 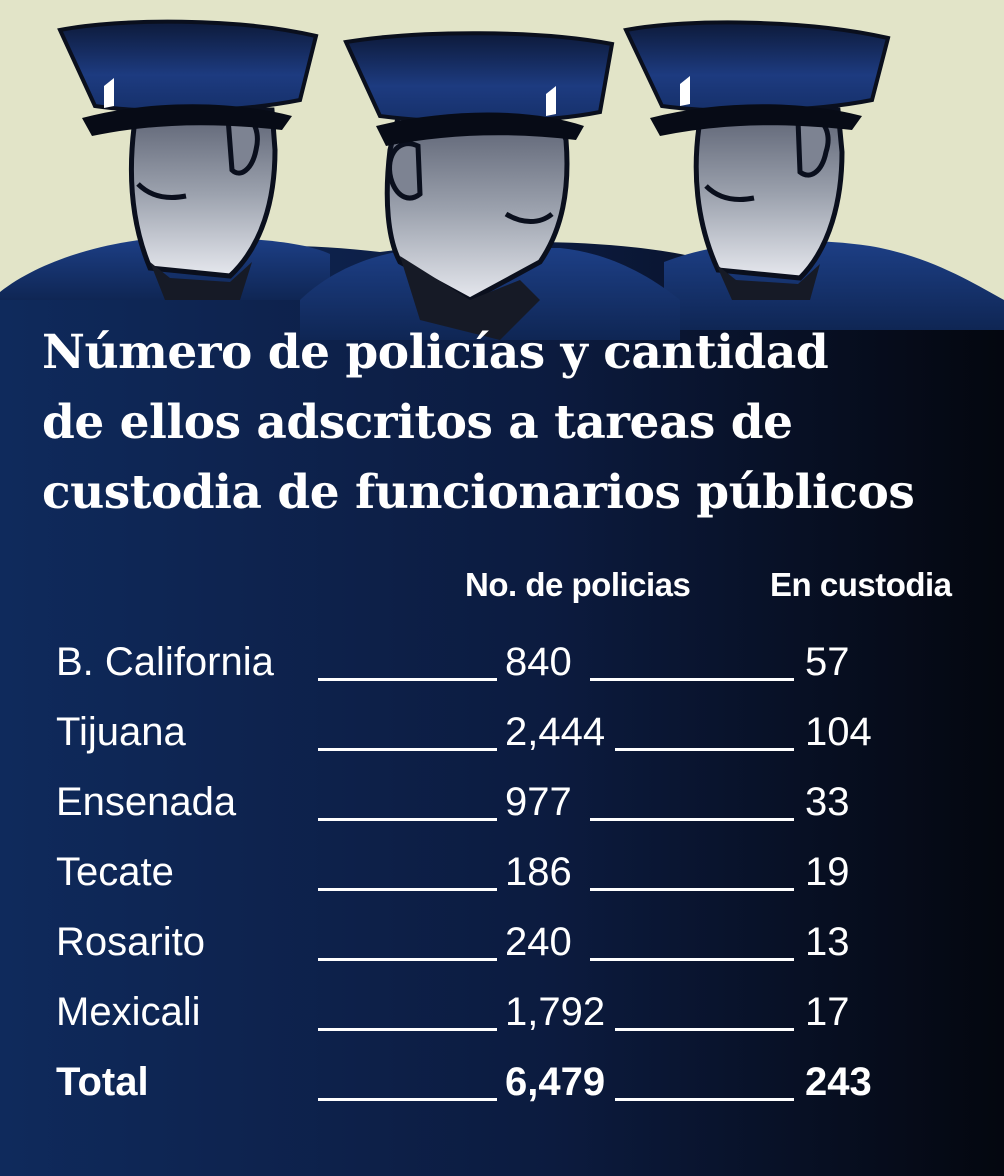 What do you see at coordinates (827, 942) in the screenshot?
I see `custody-value: 13` at bounding box center [827, 942].